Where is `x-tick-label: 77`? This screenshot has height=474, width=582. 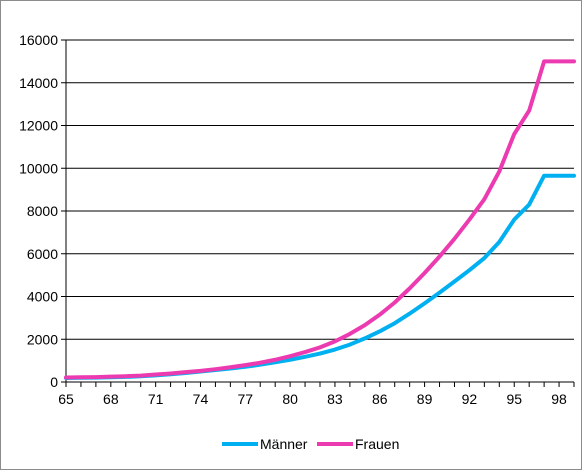
x-tick-label: 77 is located at coordinates (246, 399).